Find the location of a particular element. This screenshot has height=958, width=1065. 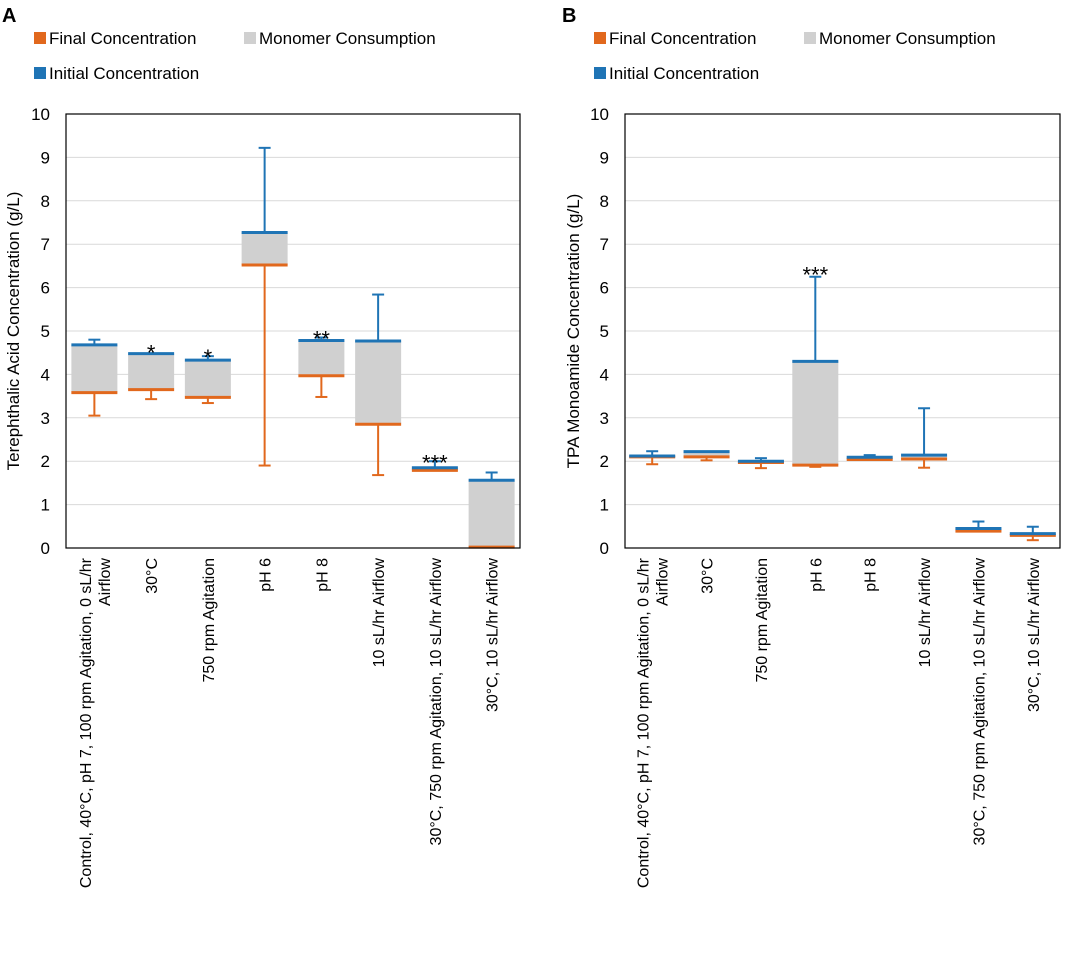

panel-label: B is located at coordinates (569, 16).